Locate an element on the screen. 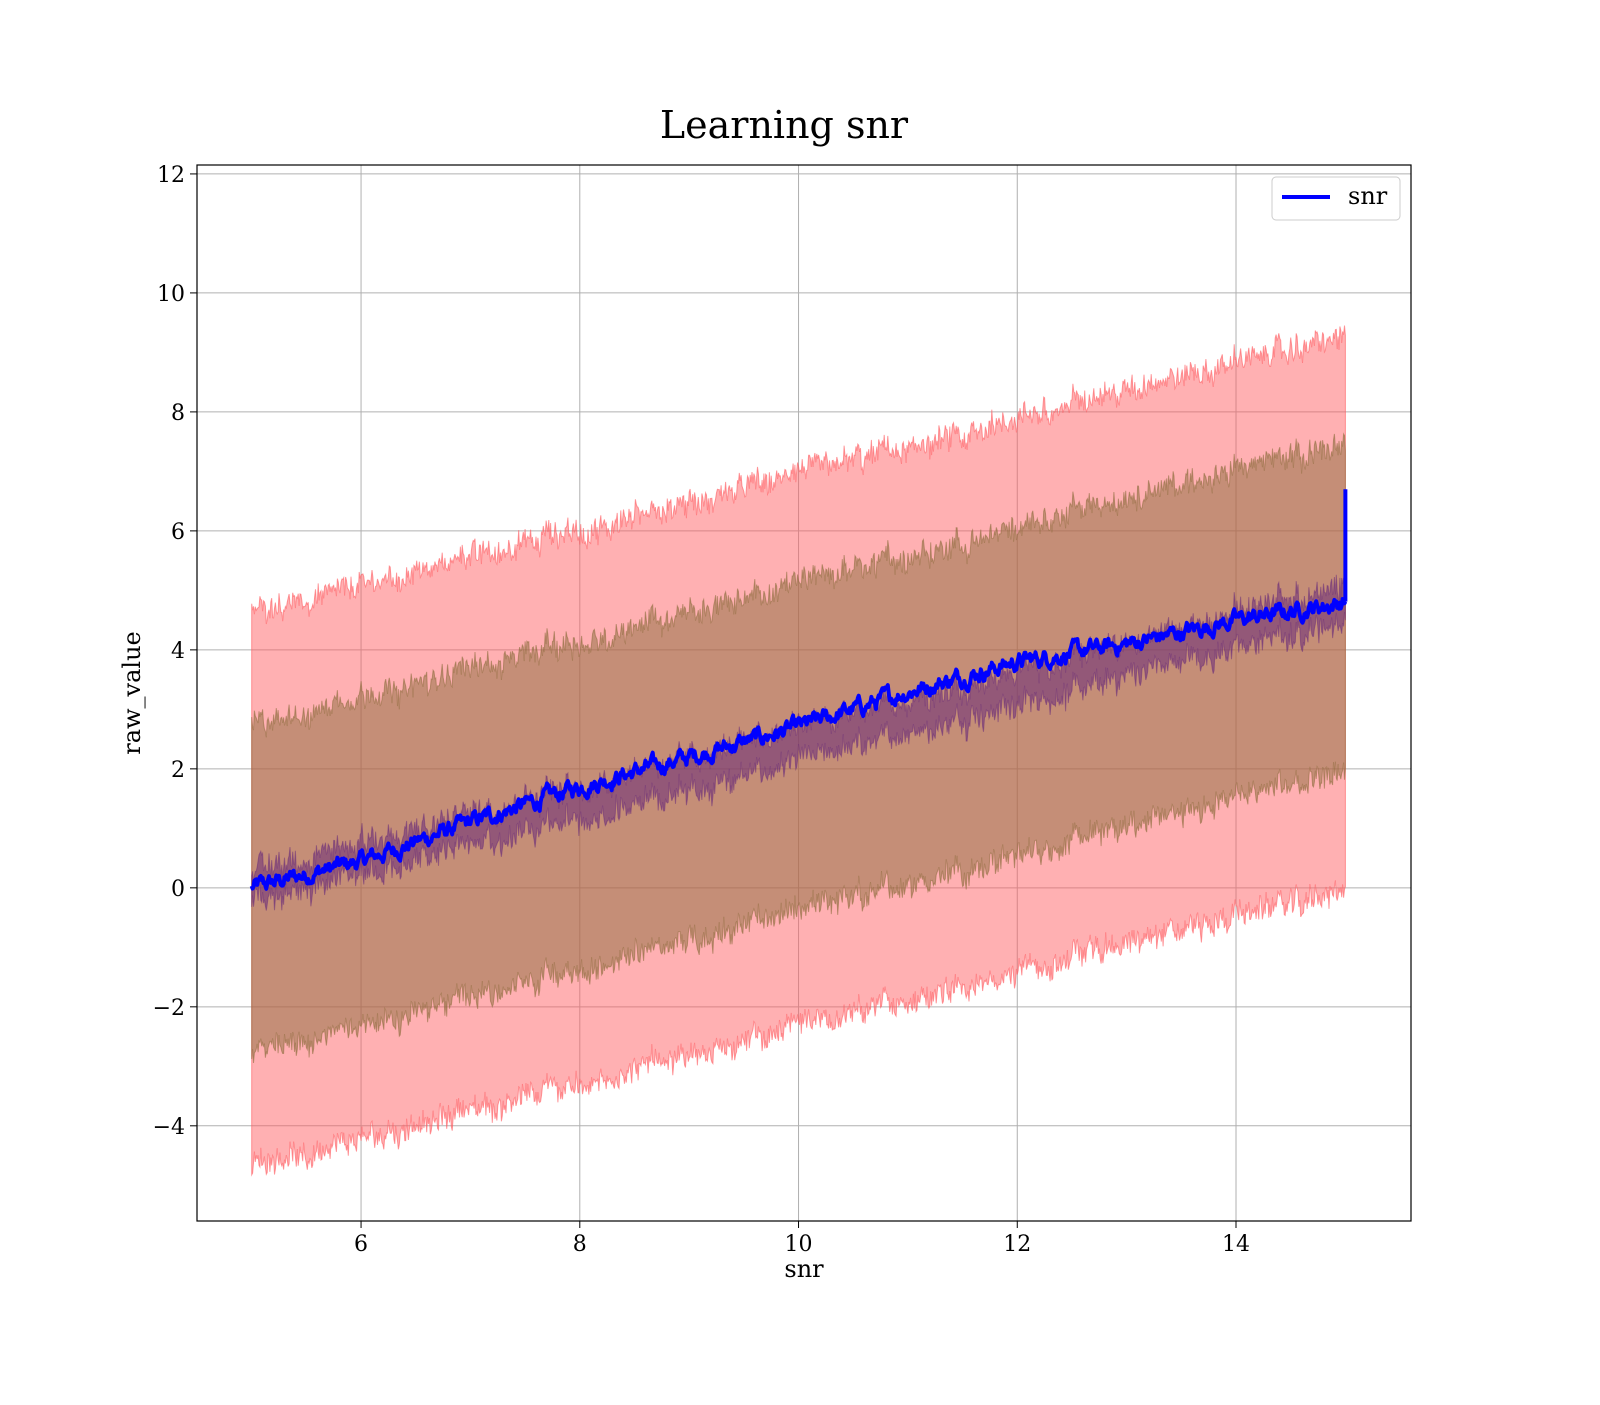  x-tick-label: 8 is located at coordinates (580, 1244).